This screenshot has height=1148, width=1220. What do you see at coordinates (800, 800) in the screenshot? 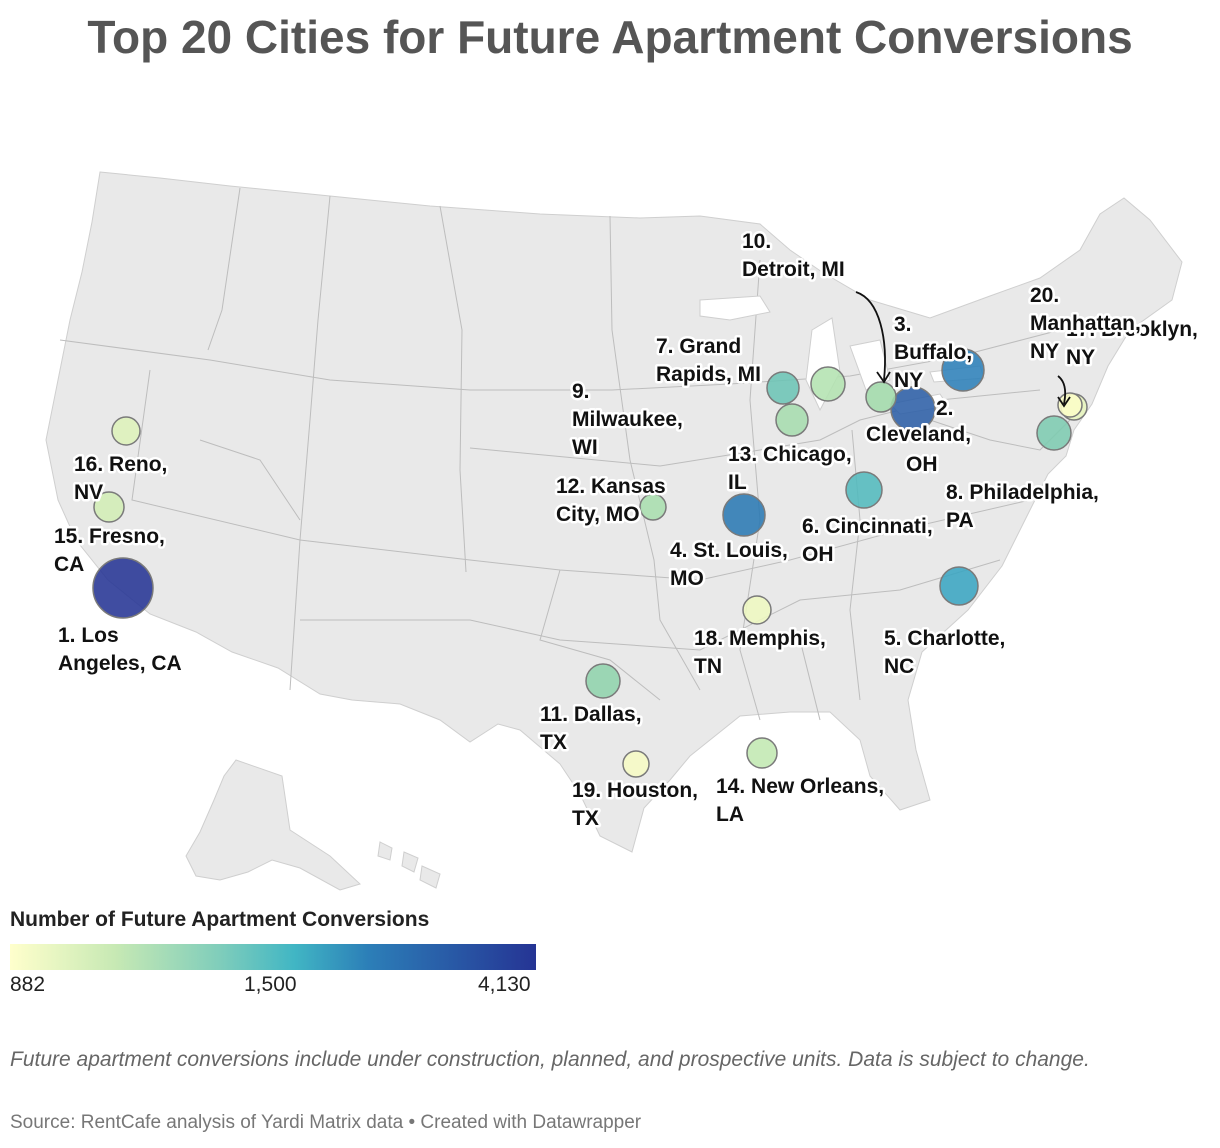
I see `city-label-14: 14. New Orleans, LA` at bounding box center [800, 800].